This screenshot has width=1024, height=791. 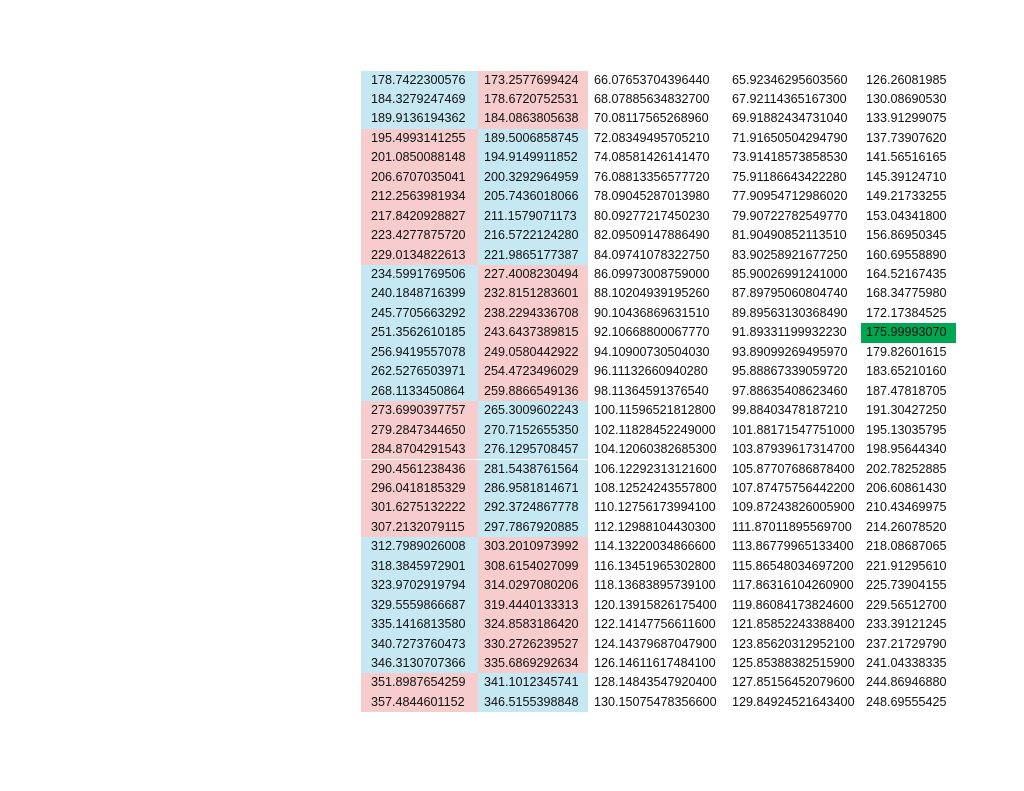 I want to click on table-cell: 206.6707035041, so click(x=419, y=177).